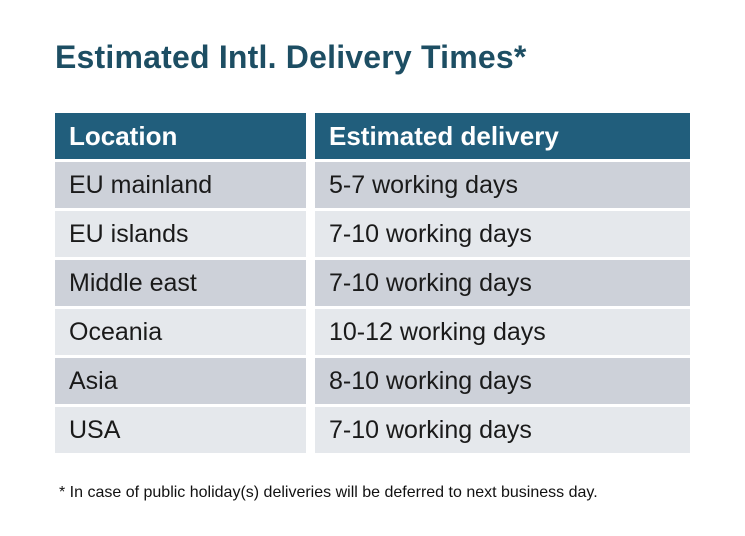 The image size is (745, 536). I want to click on delivery-cell: 10-12 working days, so click(502, 332).